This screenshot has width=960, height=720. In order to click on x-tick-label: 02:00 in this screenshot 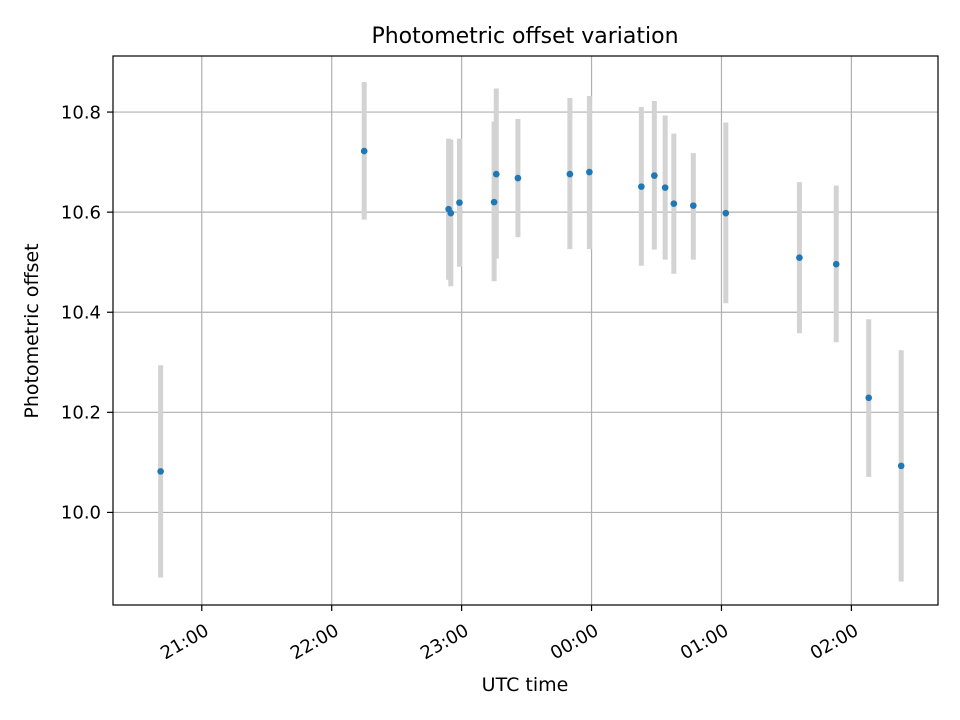, I will do `click(834, 642)`.